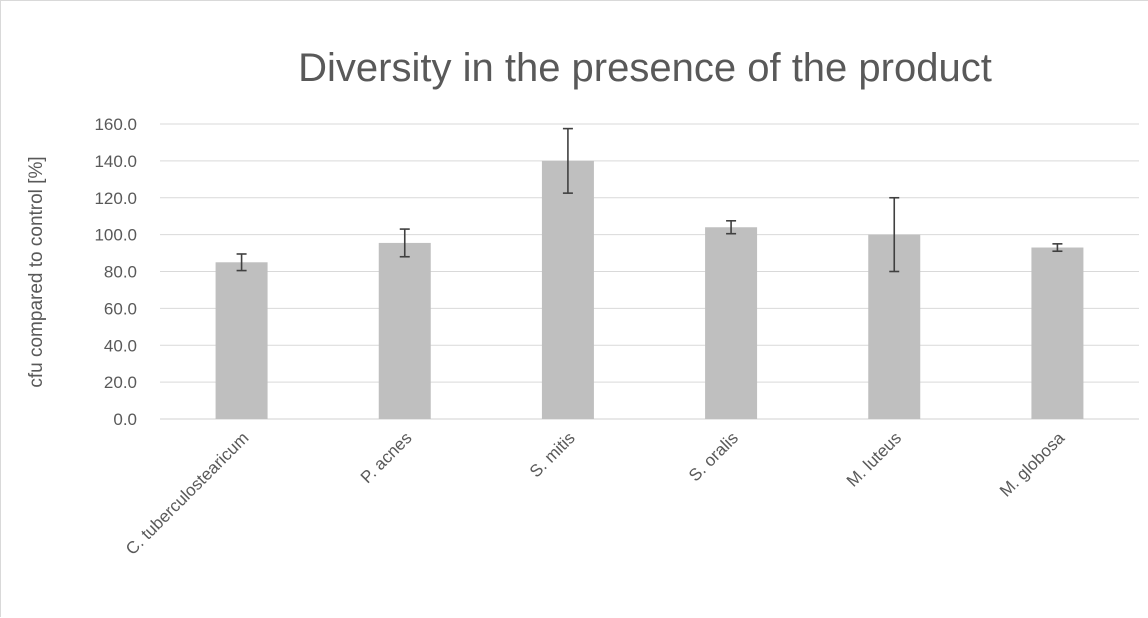 The image size is (1148, 618). Describe the element at coordinates (115, 124) in the screenshot. I see `y-tick-label: 160.0` at that location.